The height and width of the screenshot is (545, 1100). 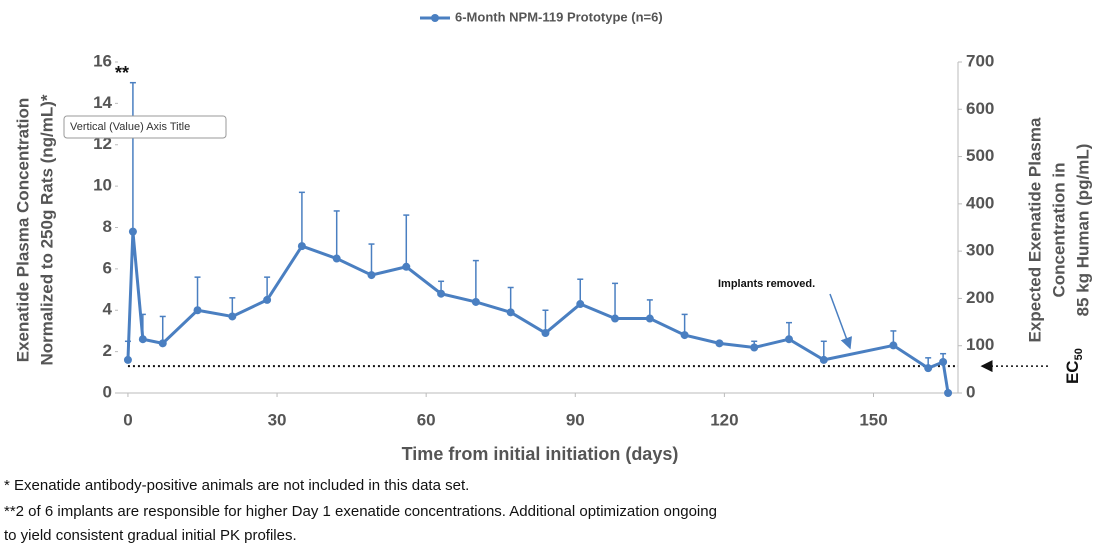 What do you see at coordinates (980, 297) in the screenshot?
I see `y2-tick-label: 200` at bounding box center [980, 297].